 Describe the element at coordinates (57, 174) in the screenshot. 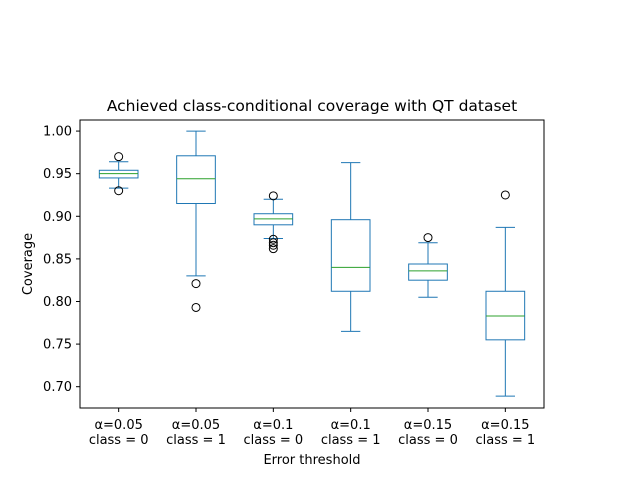

I see `y-tick-label: 0.95` at that location.